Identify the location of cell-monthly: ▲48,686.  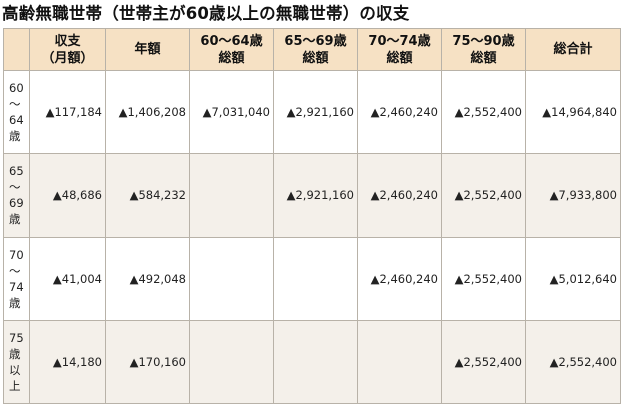
(67, 195).